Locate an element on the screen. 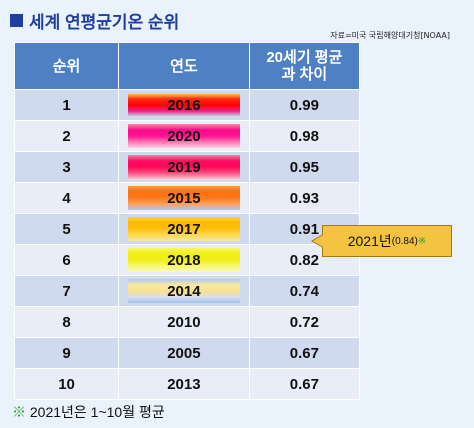 The image size is (474, 428). source-note: 자료=미국 국립해양대기청[NOAA] is located at coordinates (390, 35).